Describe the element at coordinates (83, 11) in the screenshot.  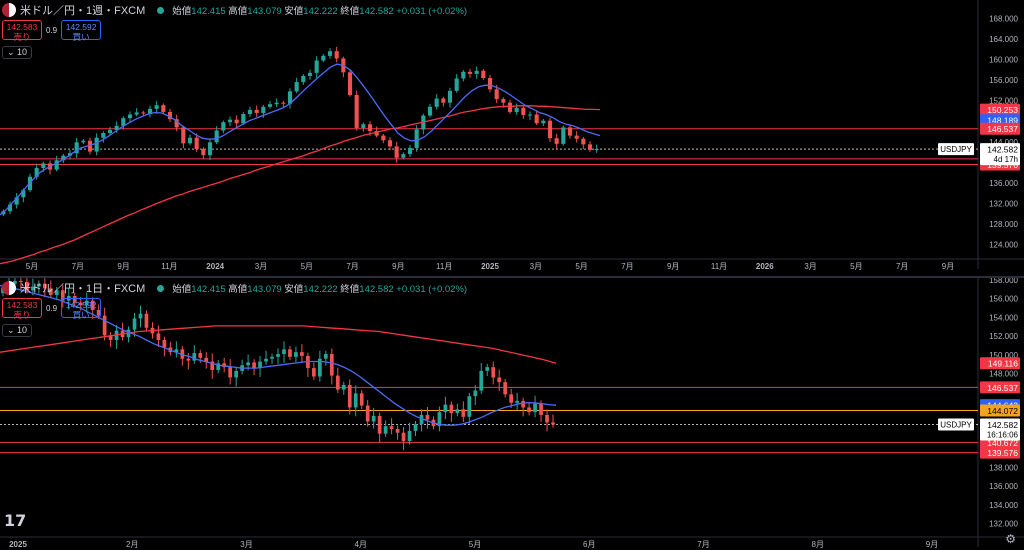
I see `symbol-title: 米ドル／円・1週・FXCM` at that location.